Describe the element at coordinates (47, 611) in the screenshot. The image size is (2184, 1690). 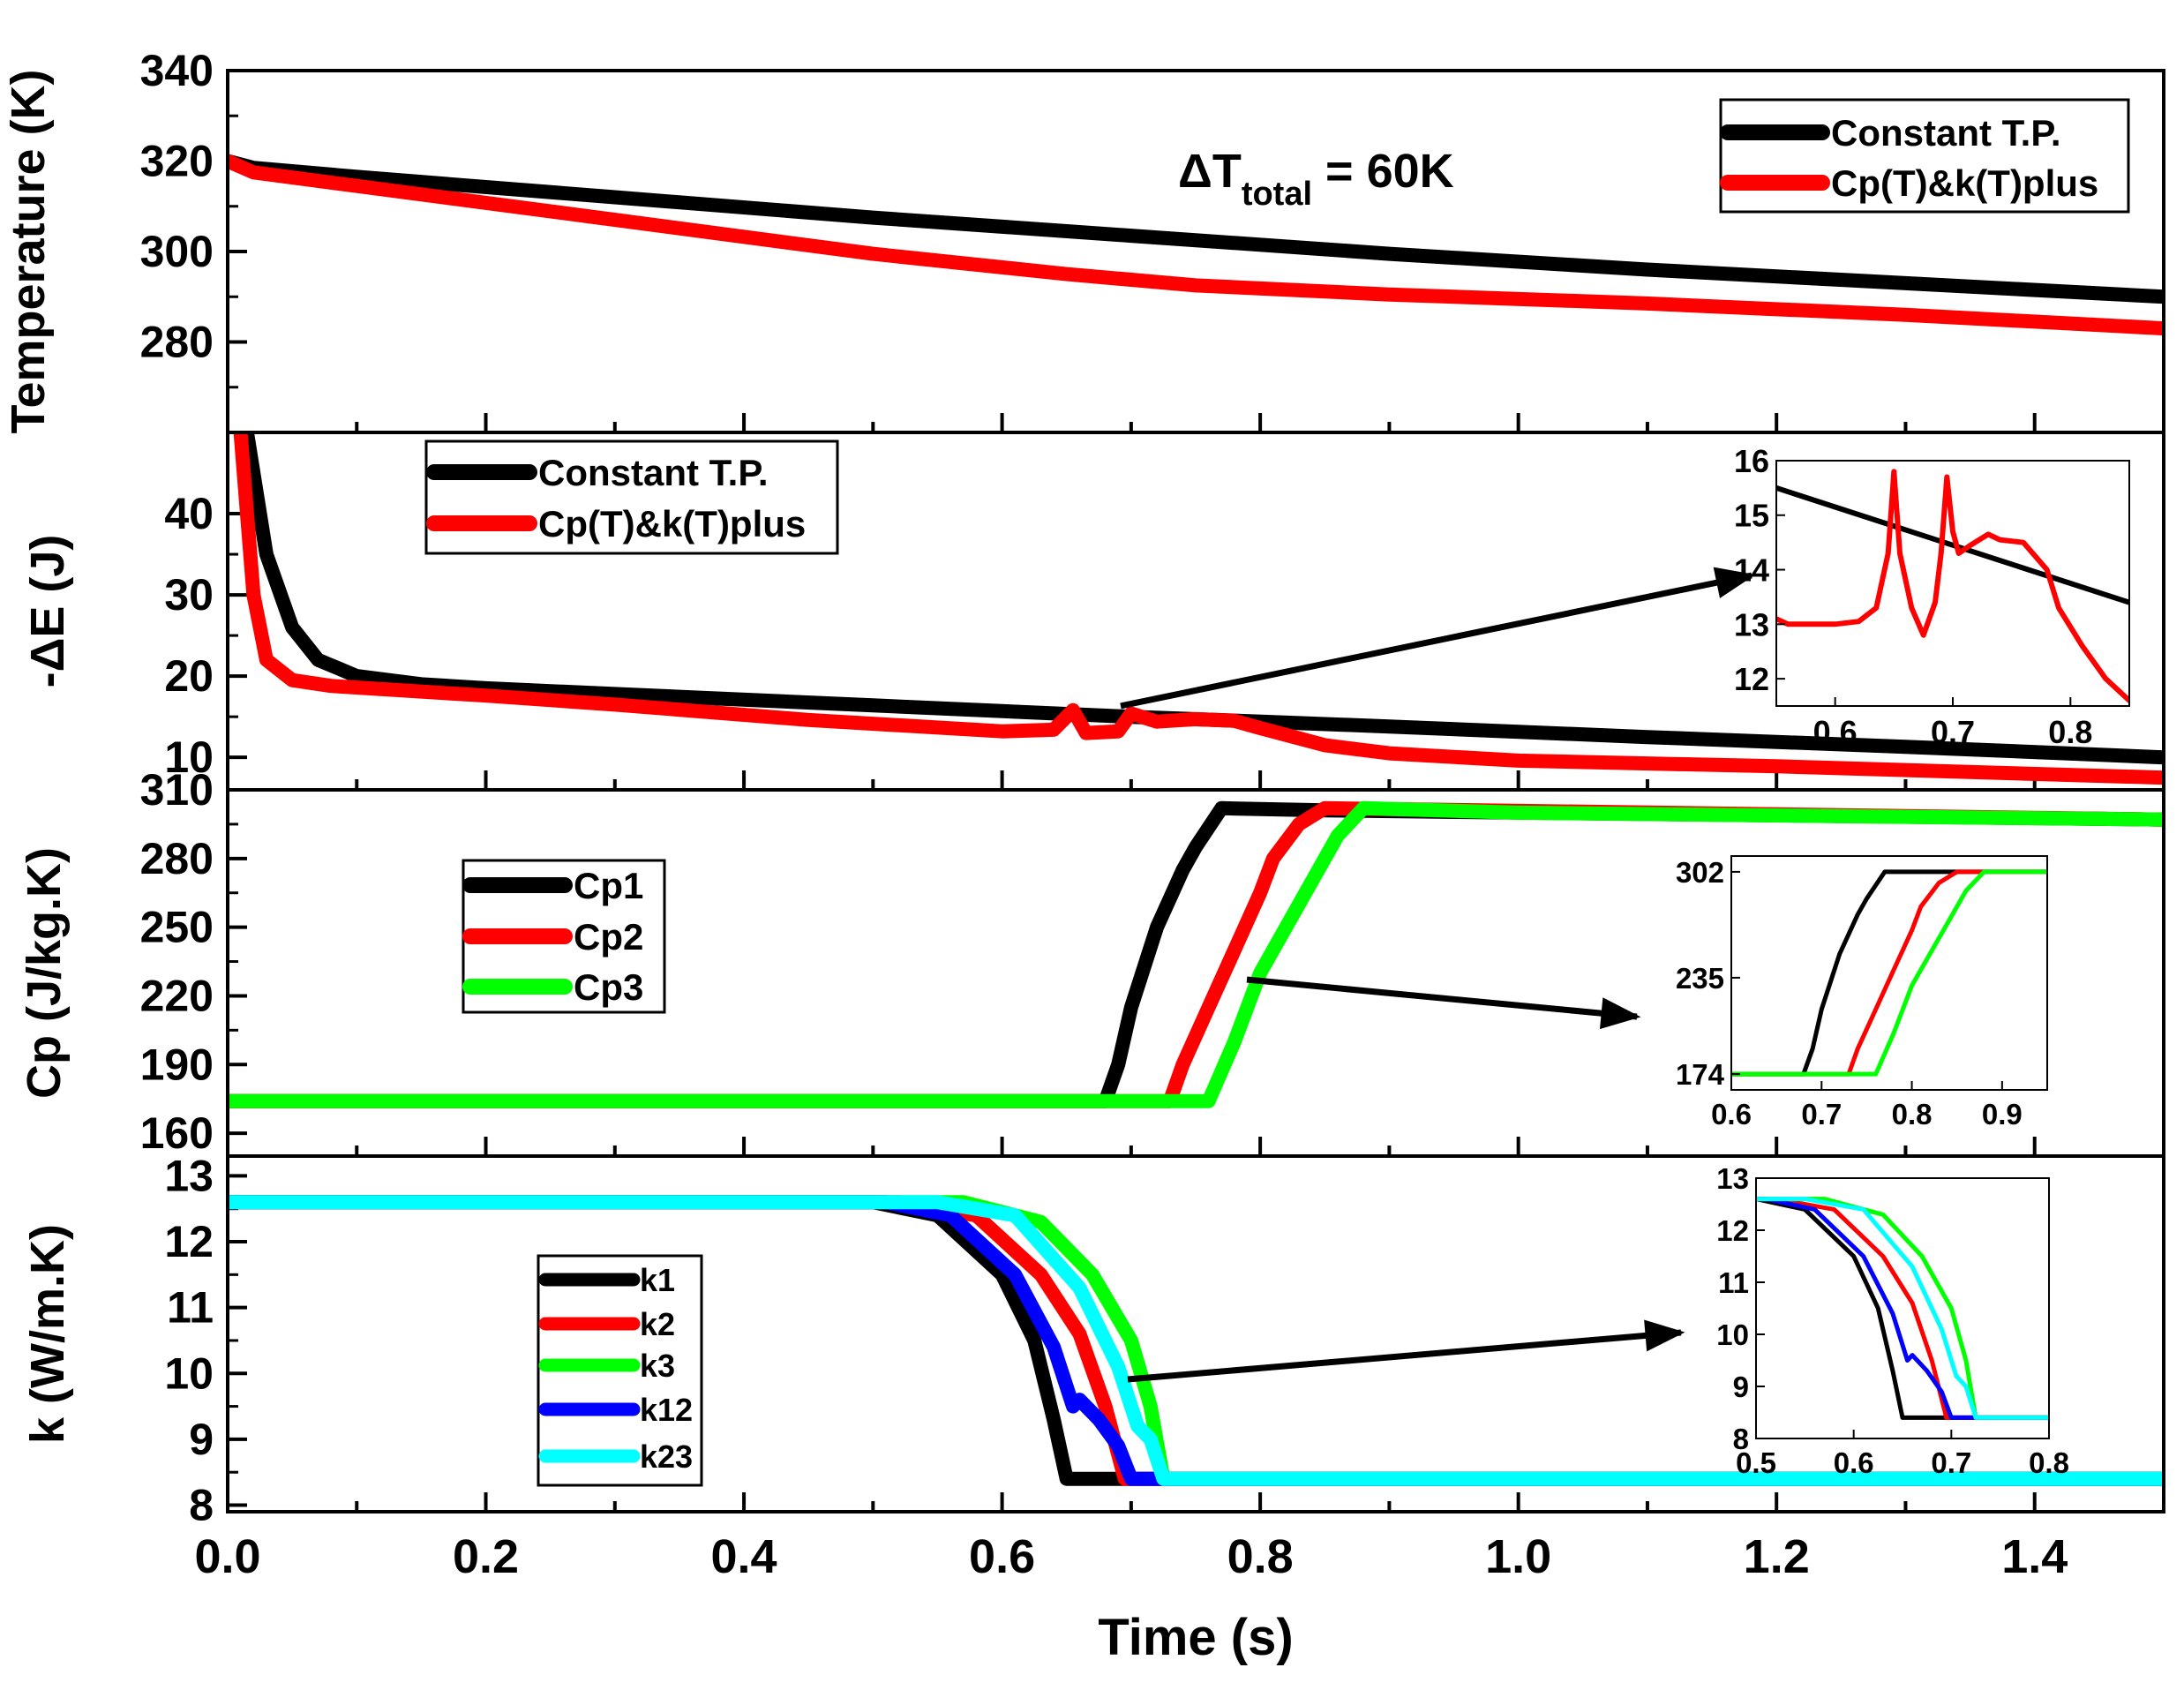
I see `y-axis-label: -ΔE (J)` at that location.